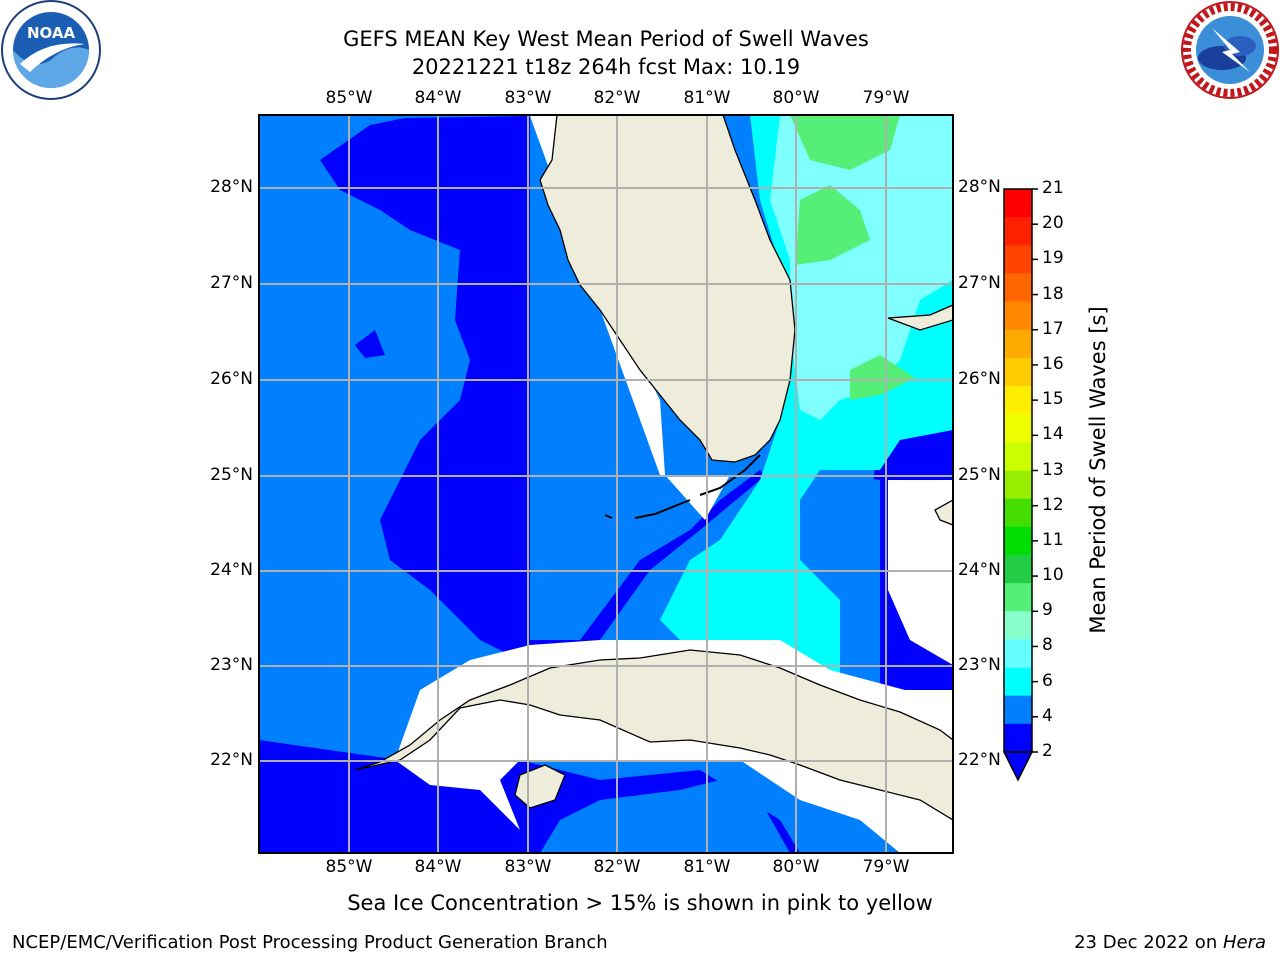 The image size is (1280, 960). Describe the element at coordinates (1053, 258) in the screenshot. I see `colorbar-tick-label: 19` at that location.